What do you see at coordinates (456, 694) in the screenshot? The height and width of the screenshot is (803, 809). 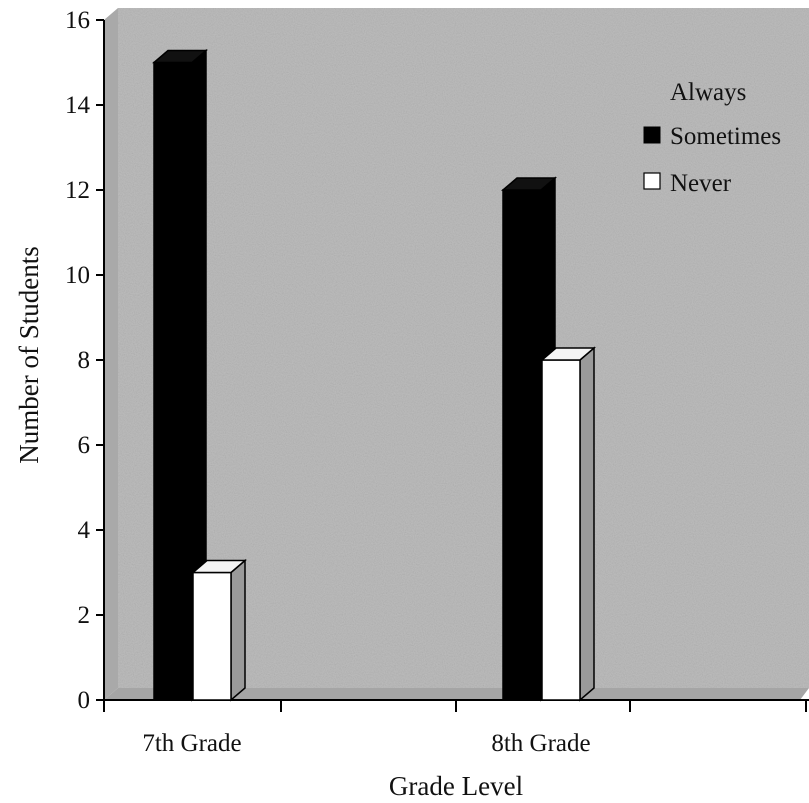 I see `plot-floor` at bounding box center [456, 694].